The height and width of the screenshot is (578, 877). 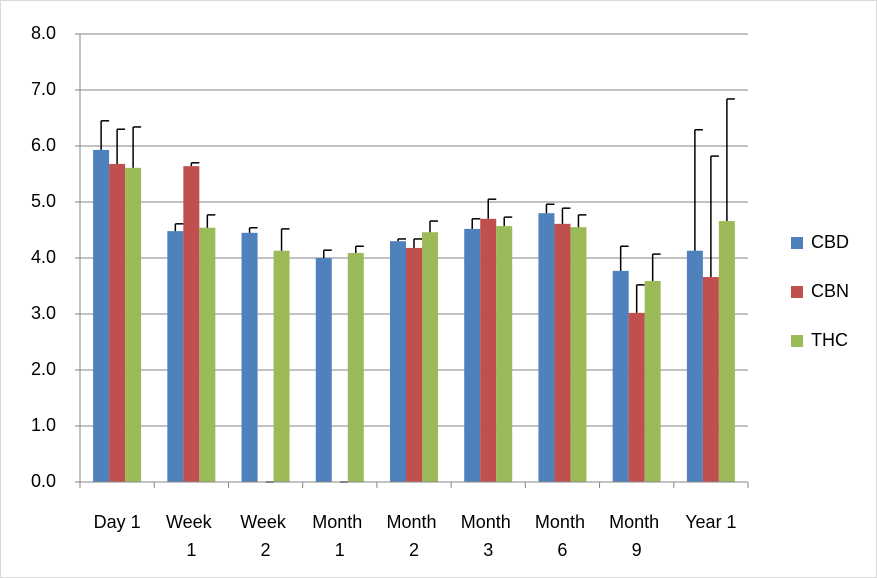 What do you see at coordinates (43, 145) in the screenshot?
I see `y-tick-label: 6.0` at bounding box center [43, 145].